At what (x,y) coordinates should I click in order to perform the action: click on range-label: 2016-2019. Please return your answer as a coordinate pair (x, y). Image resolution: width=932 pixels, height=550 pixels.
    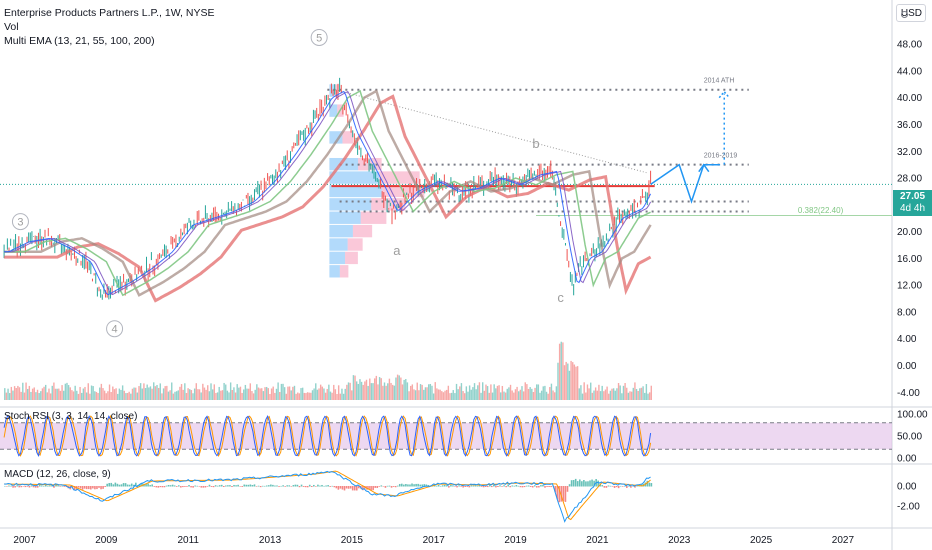
    Looking at the image, I should click on (721, 155).